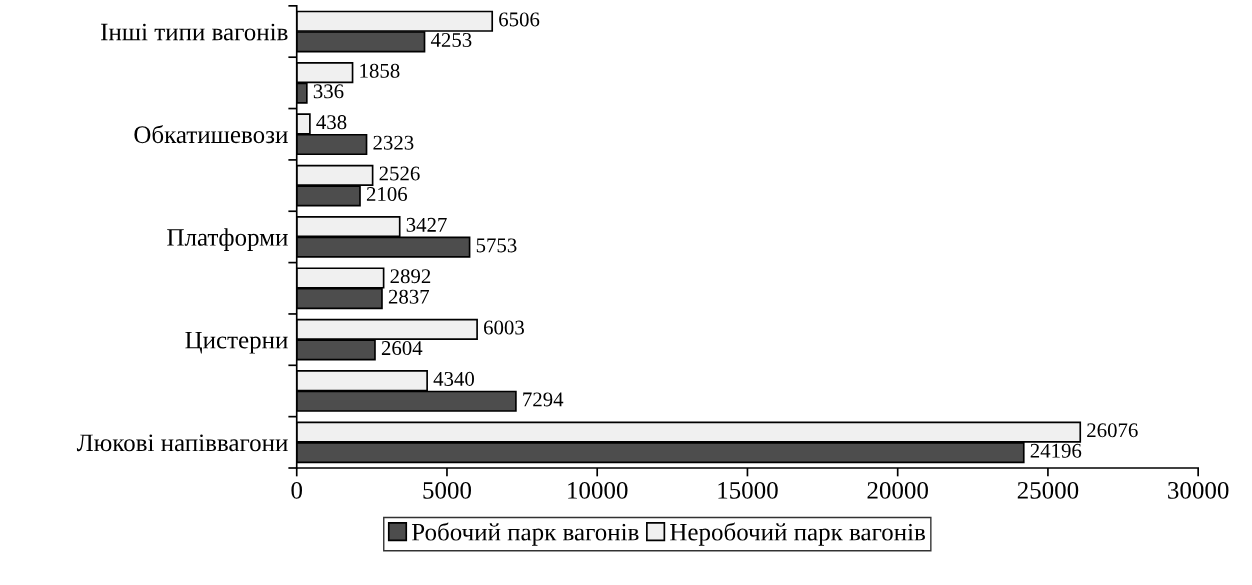  What do you see at coordinates (194, 32) in the screenshot?
I see `y-tick-label: Інші типи вагонів` at bounding box center [194, 32].